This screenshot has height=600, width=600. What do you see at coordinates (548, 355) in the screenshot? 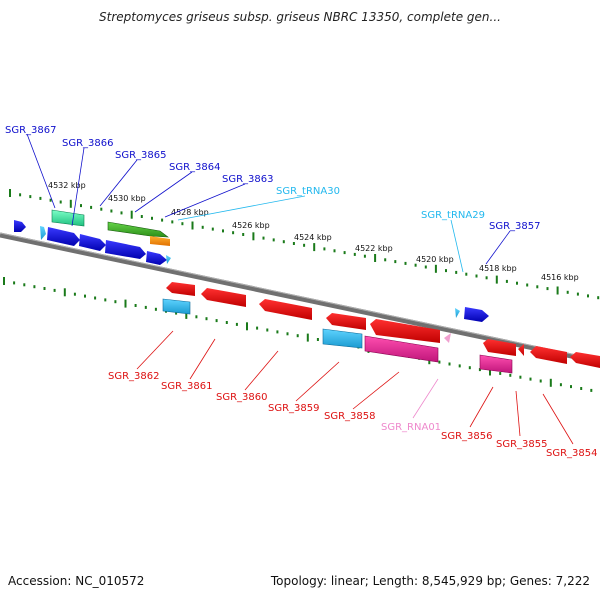
I see `sgr-3854-gene` at bounding box center [548, 355].